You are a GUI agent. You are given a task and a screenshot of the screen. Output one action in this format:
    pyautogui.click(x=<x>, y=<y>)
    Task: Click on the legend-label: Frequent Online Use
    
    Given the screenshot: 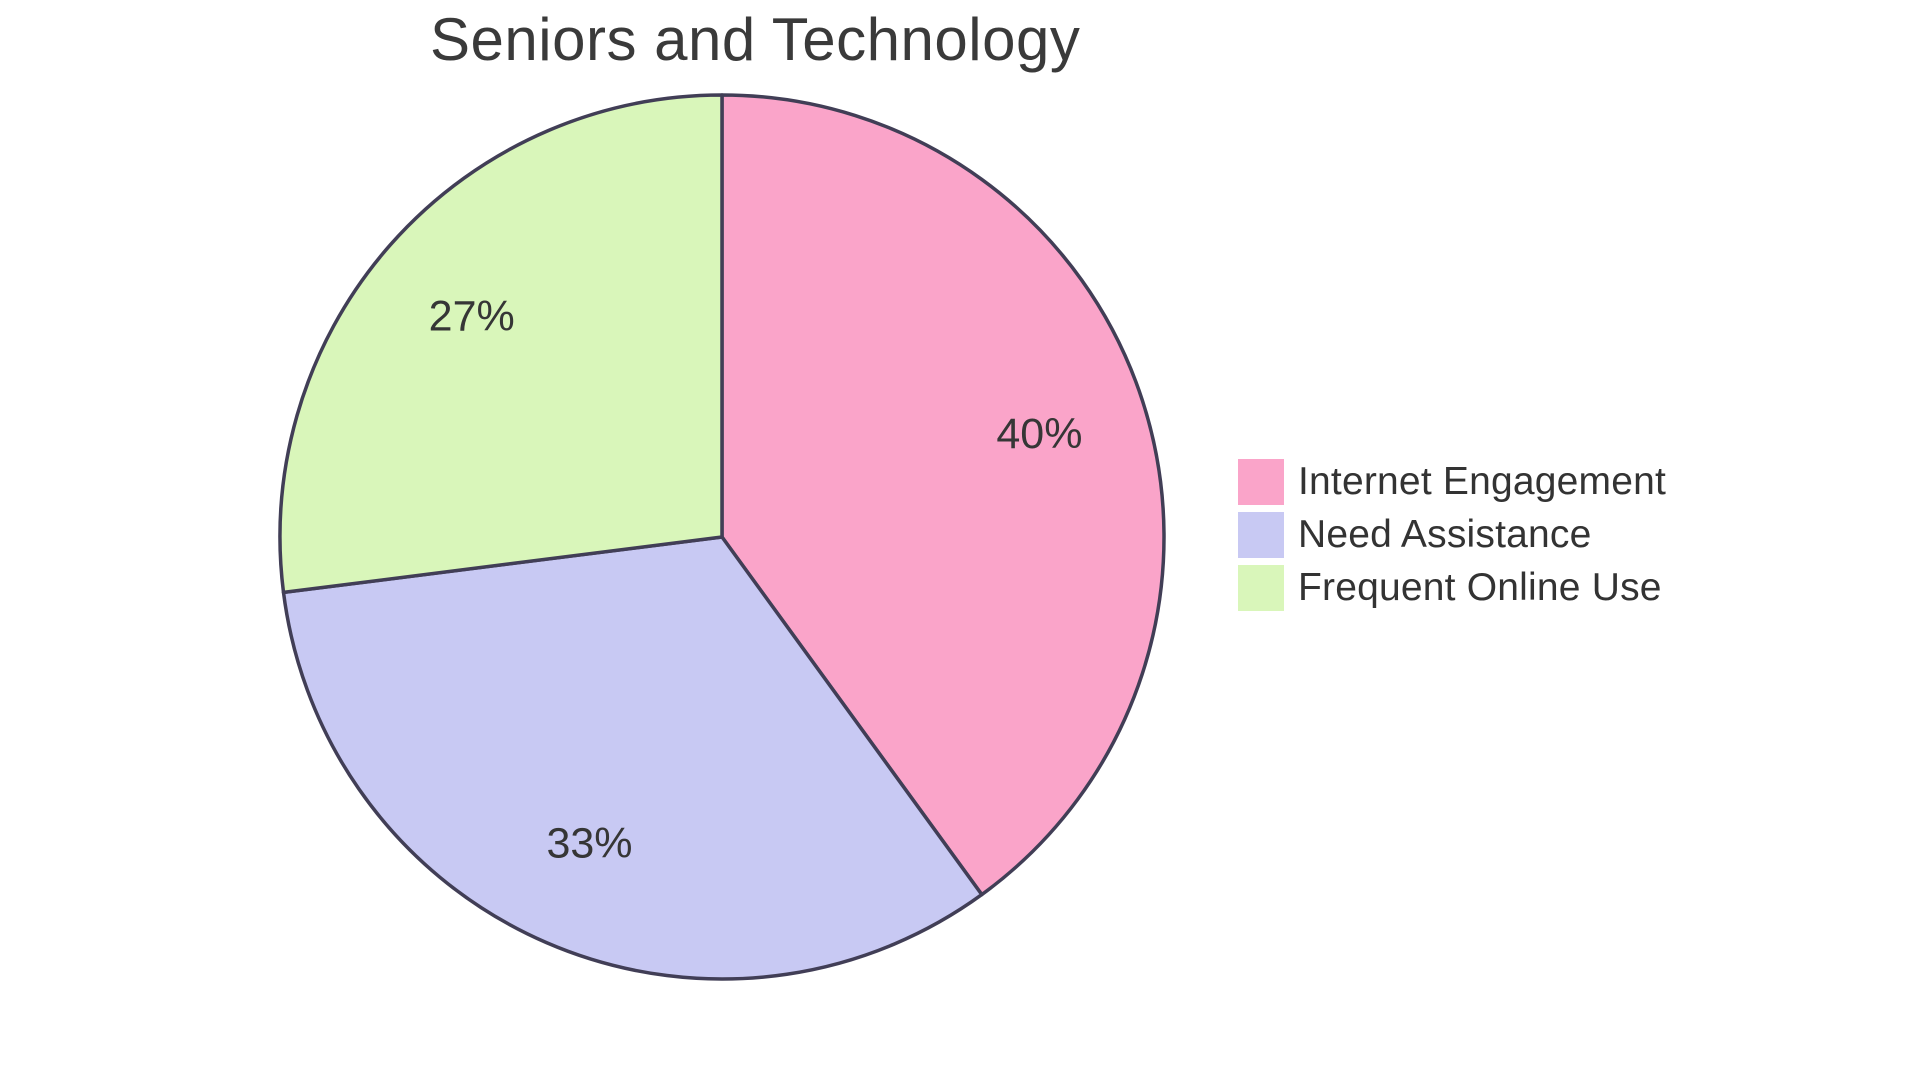 What is the action you would take?
    pyautogui.click(x=1480, y=587)
    